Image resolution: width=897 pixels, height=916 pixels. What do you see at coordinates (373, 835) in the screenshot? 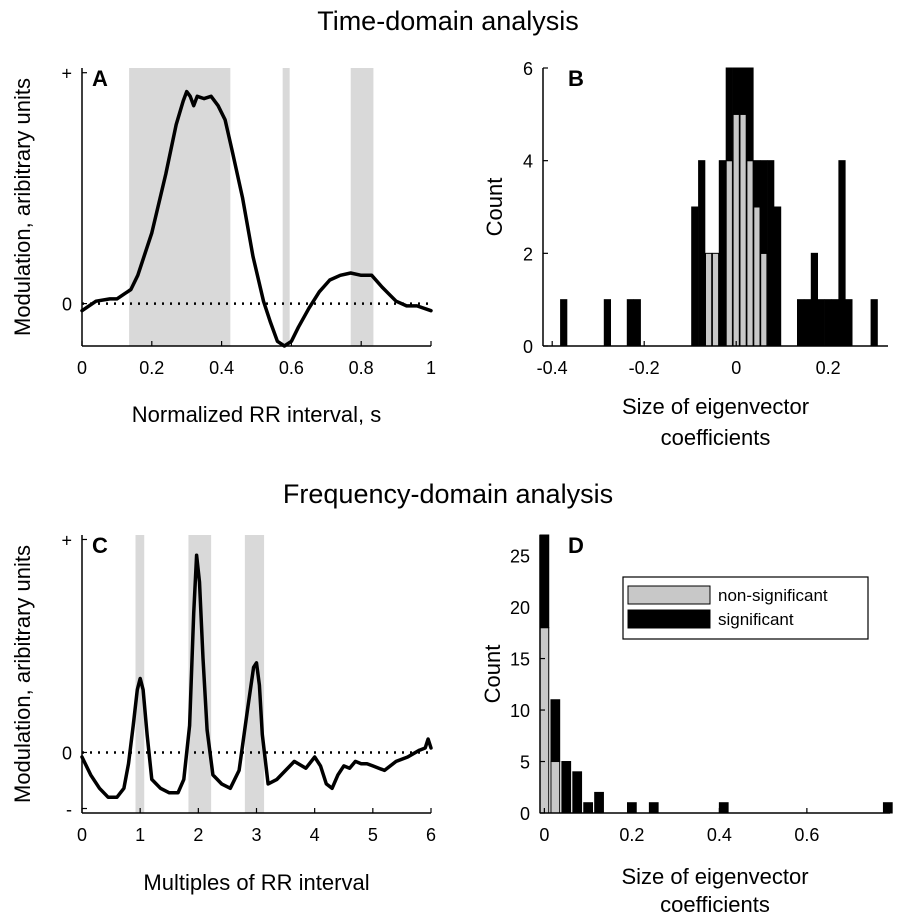
I see `x-tick-label-5: 5` at bounding box center [373, 835].